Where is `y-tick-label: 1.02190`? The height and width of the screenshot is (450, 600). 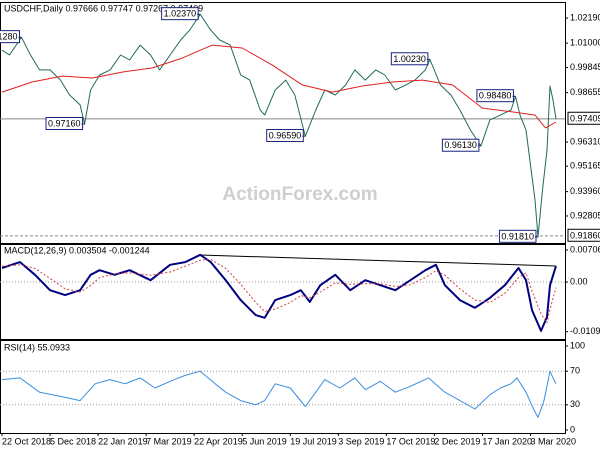 y-tick-label: 1.02190 is located at coordinates (585, 17).